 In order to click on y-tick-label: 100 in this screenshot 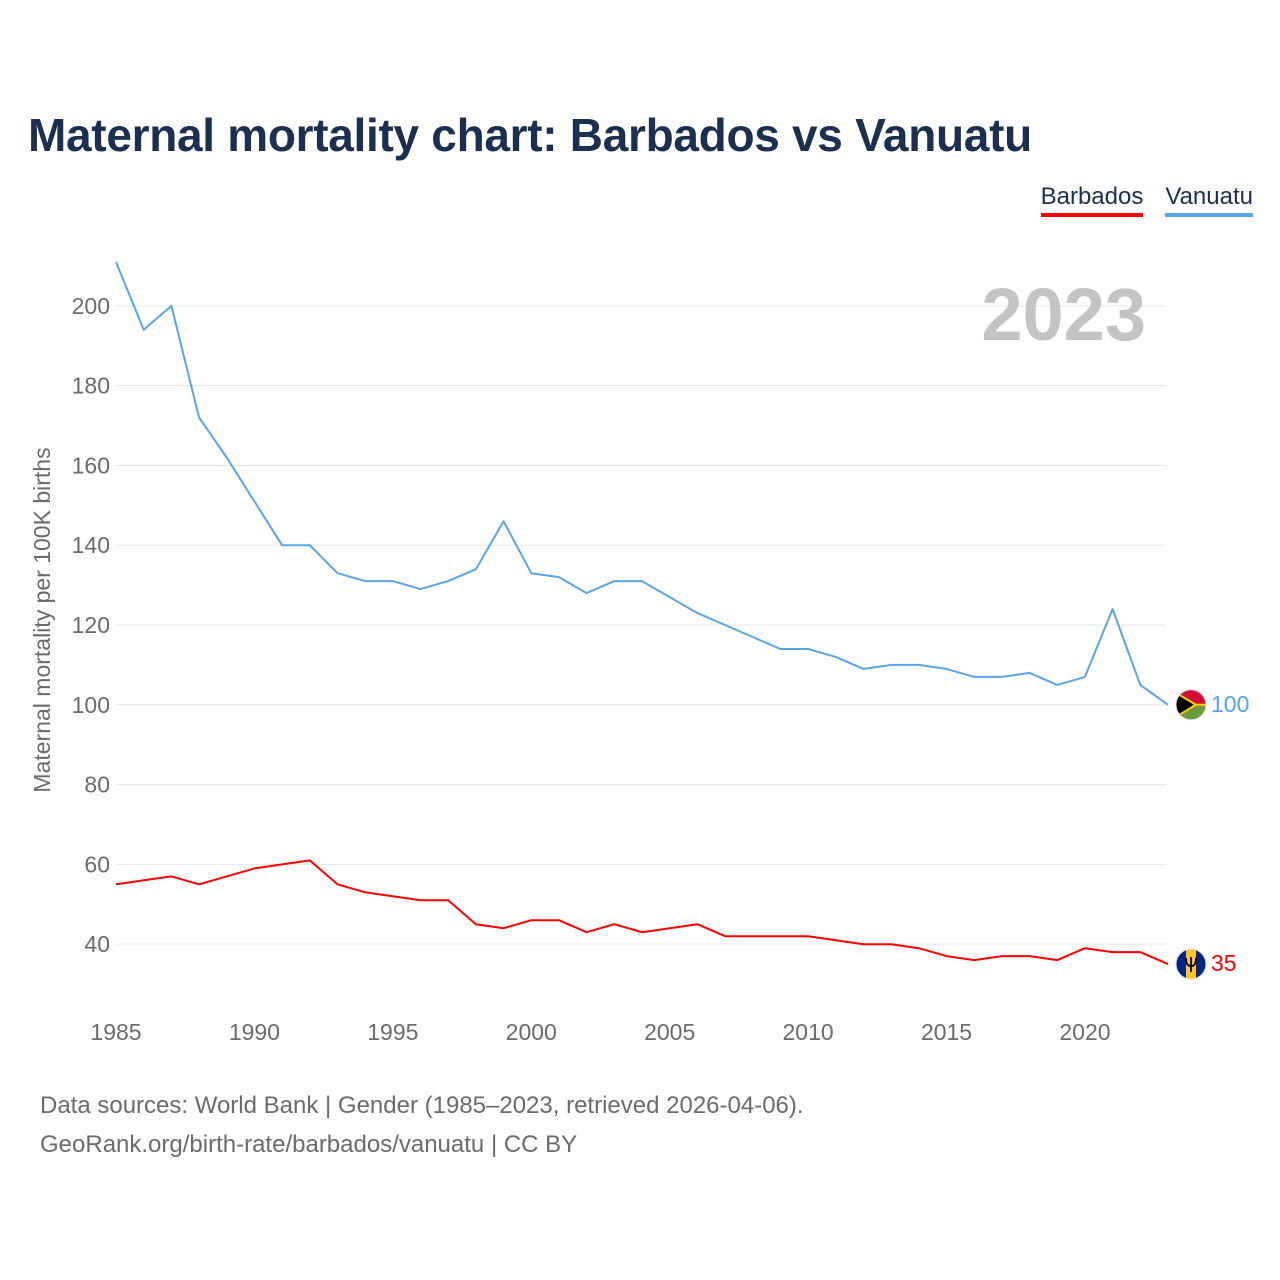, I will do `click(91, 705)`.